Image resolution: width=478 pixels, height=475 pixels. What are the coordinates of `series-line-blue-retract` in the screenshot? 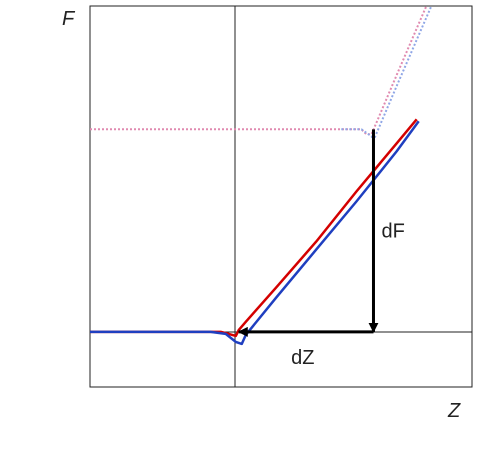 It's located at (387, 74).